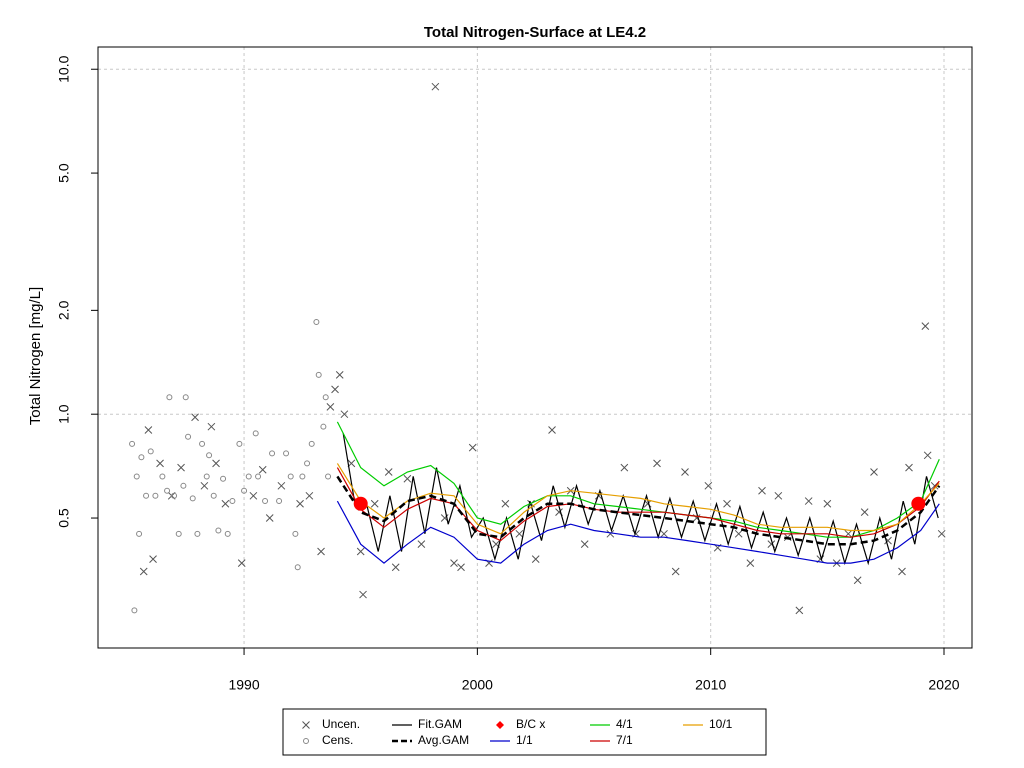  I want to click on y-axis-label: Total Nitrogen [mg/L], so click(35, 356).